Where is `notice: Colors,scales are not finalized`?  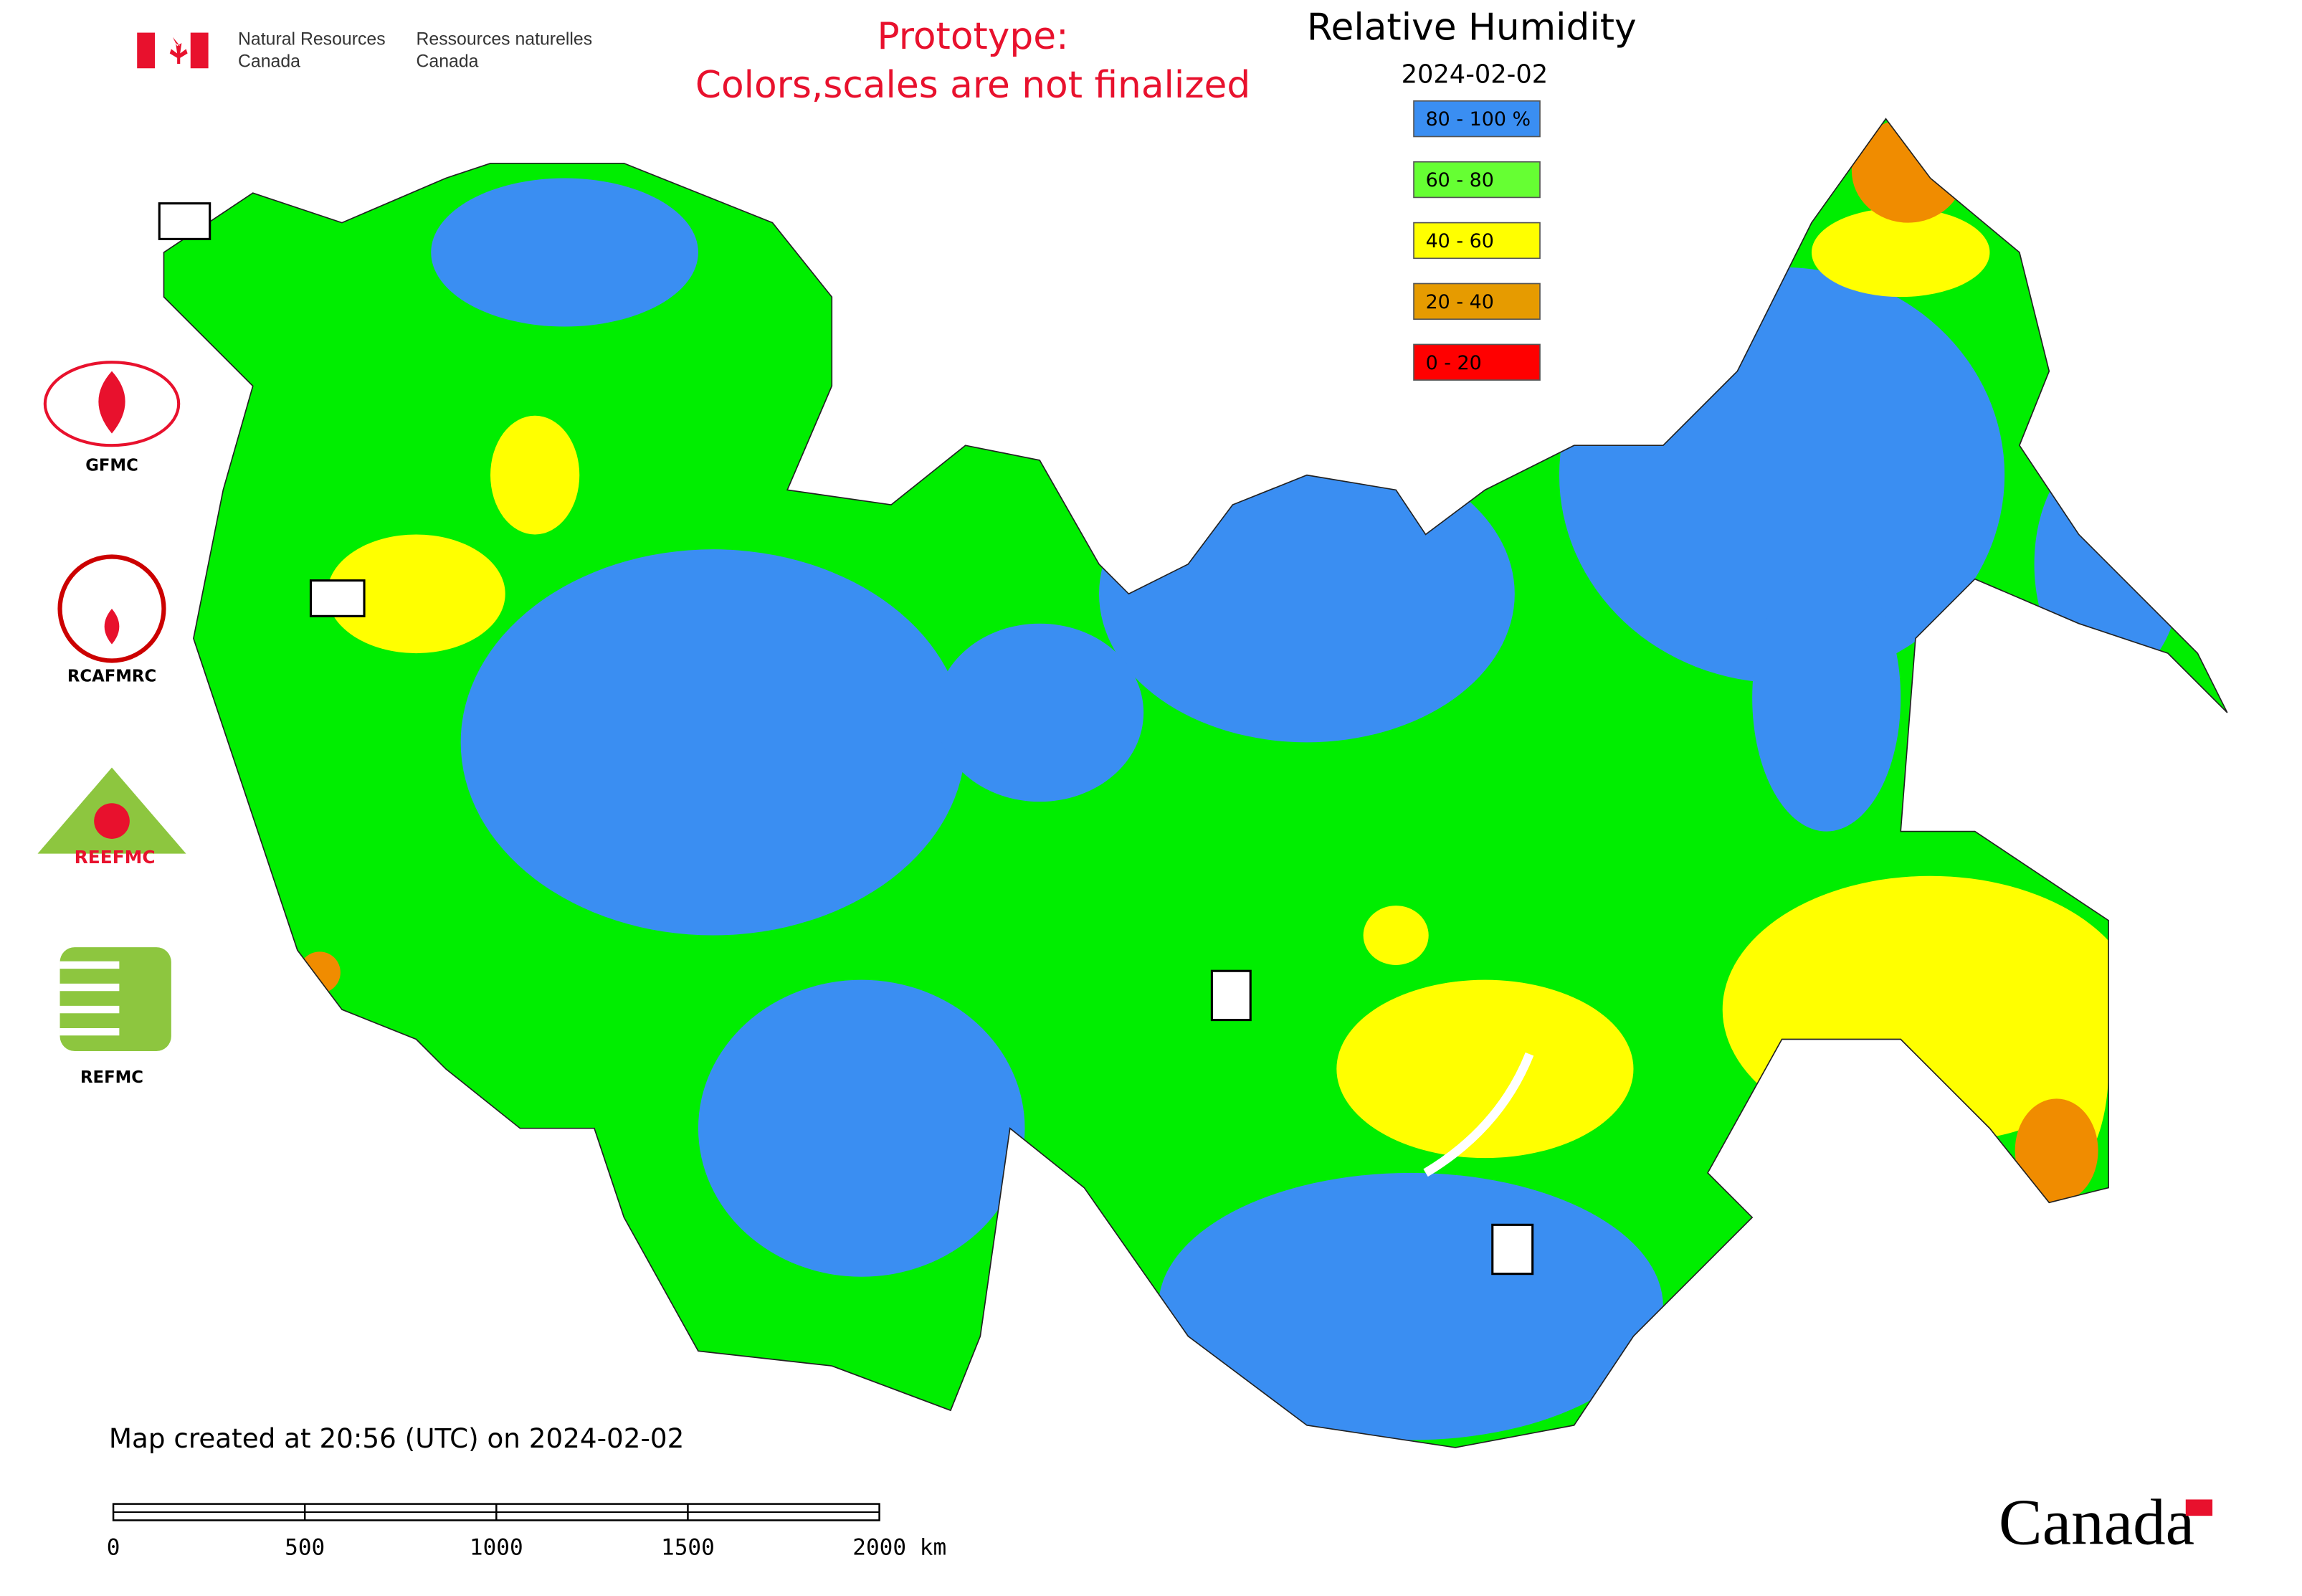
notice: Colors,scales are not finalized is located at coordinates (973, 85).